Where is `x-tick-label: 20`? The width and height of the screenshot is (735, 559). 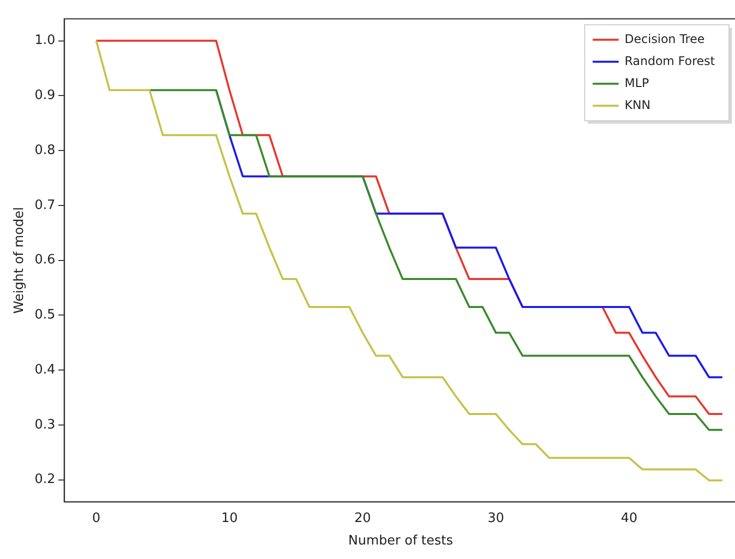
x-tick-label: 20 is located at coordinates (362, 518).